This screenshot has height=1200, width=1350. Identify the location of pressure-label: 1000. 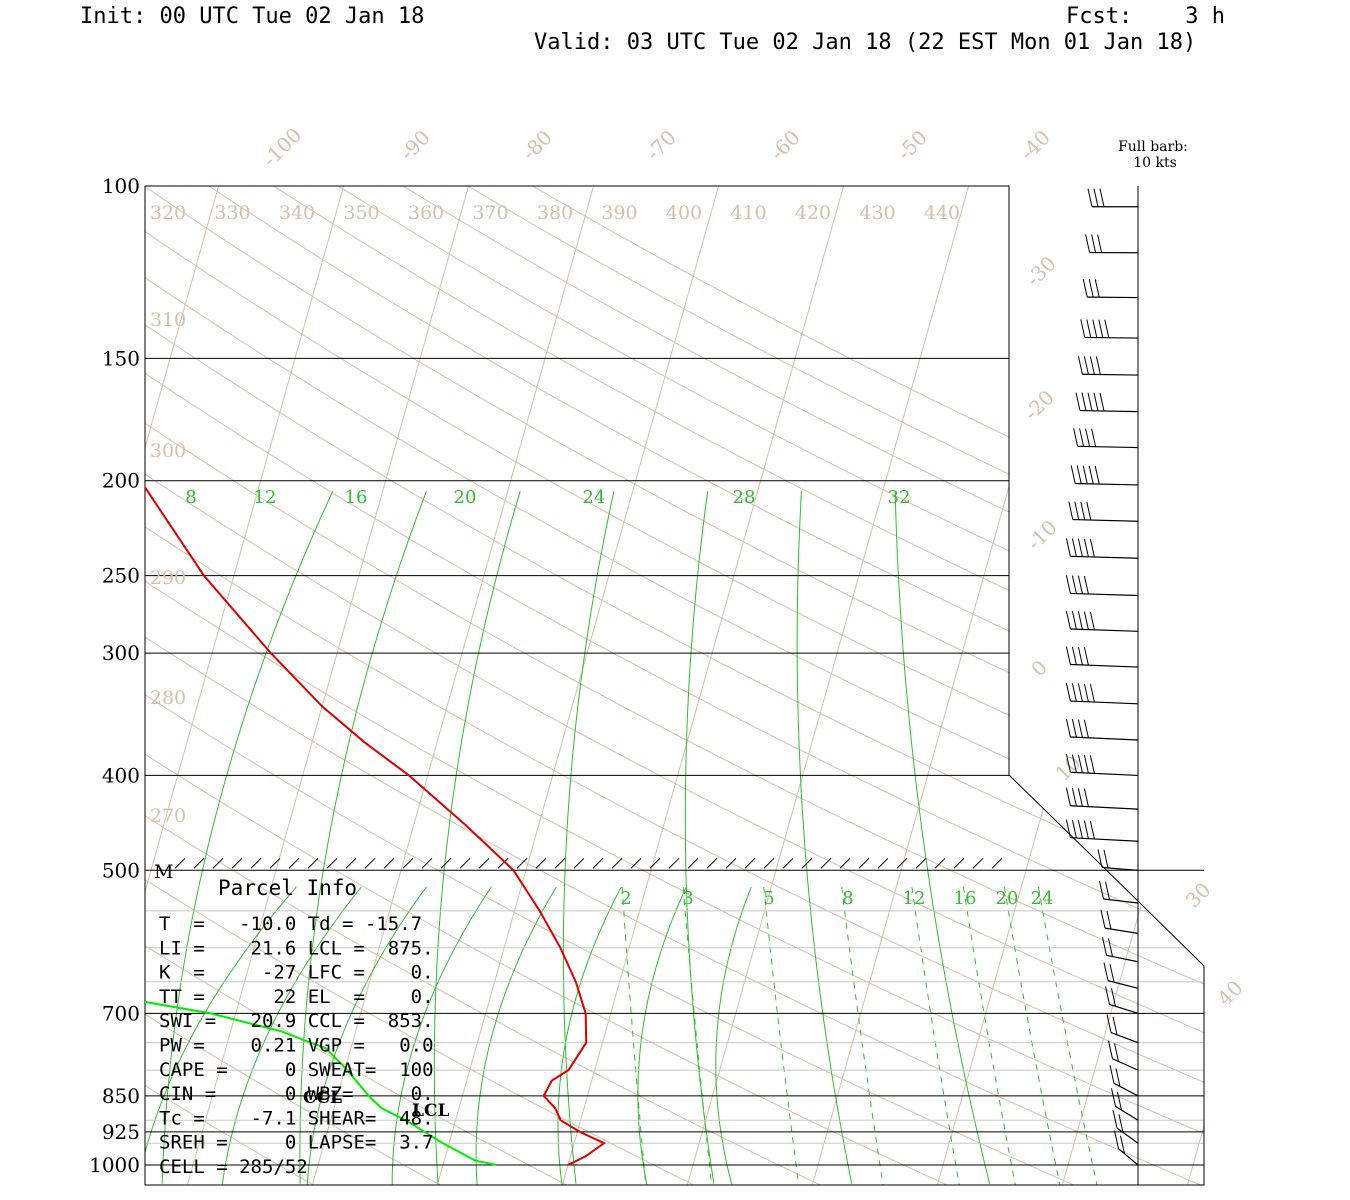
(114, 1165).